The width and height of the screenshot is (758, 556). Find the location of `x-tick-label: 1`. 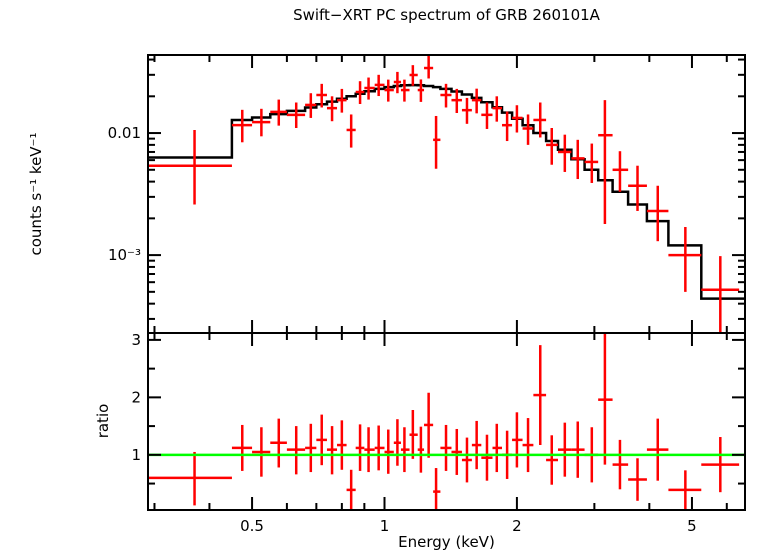

x-tick-label: 1 is located at coordinates (385, 526).